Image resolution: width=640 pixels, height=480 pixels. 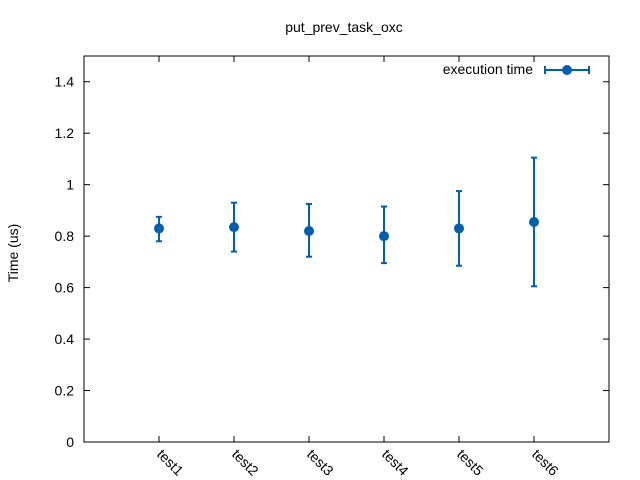 What do you see at coordinates (395, 462) in the screenshot?
I see `x-tick-label: test4` at bounding box center [395, 462].